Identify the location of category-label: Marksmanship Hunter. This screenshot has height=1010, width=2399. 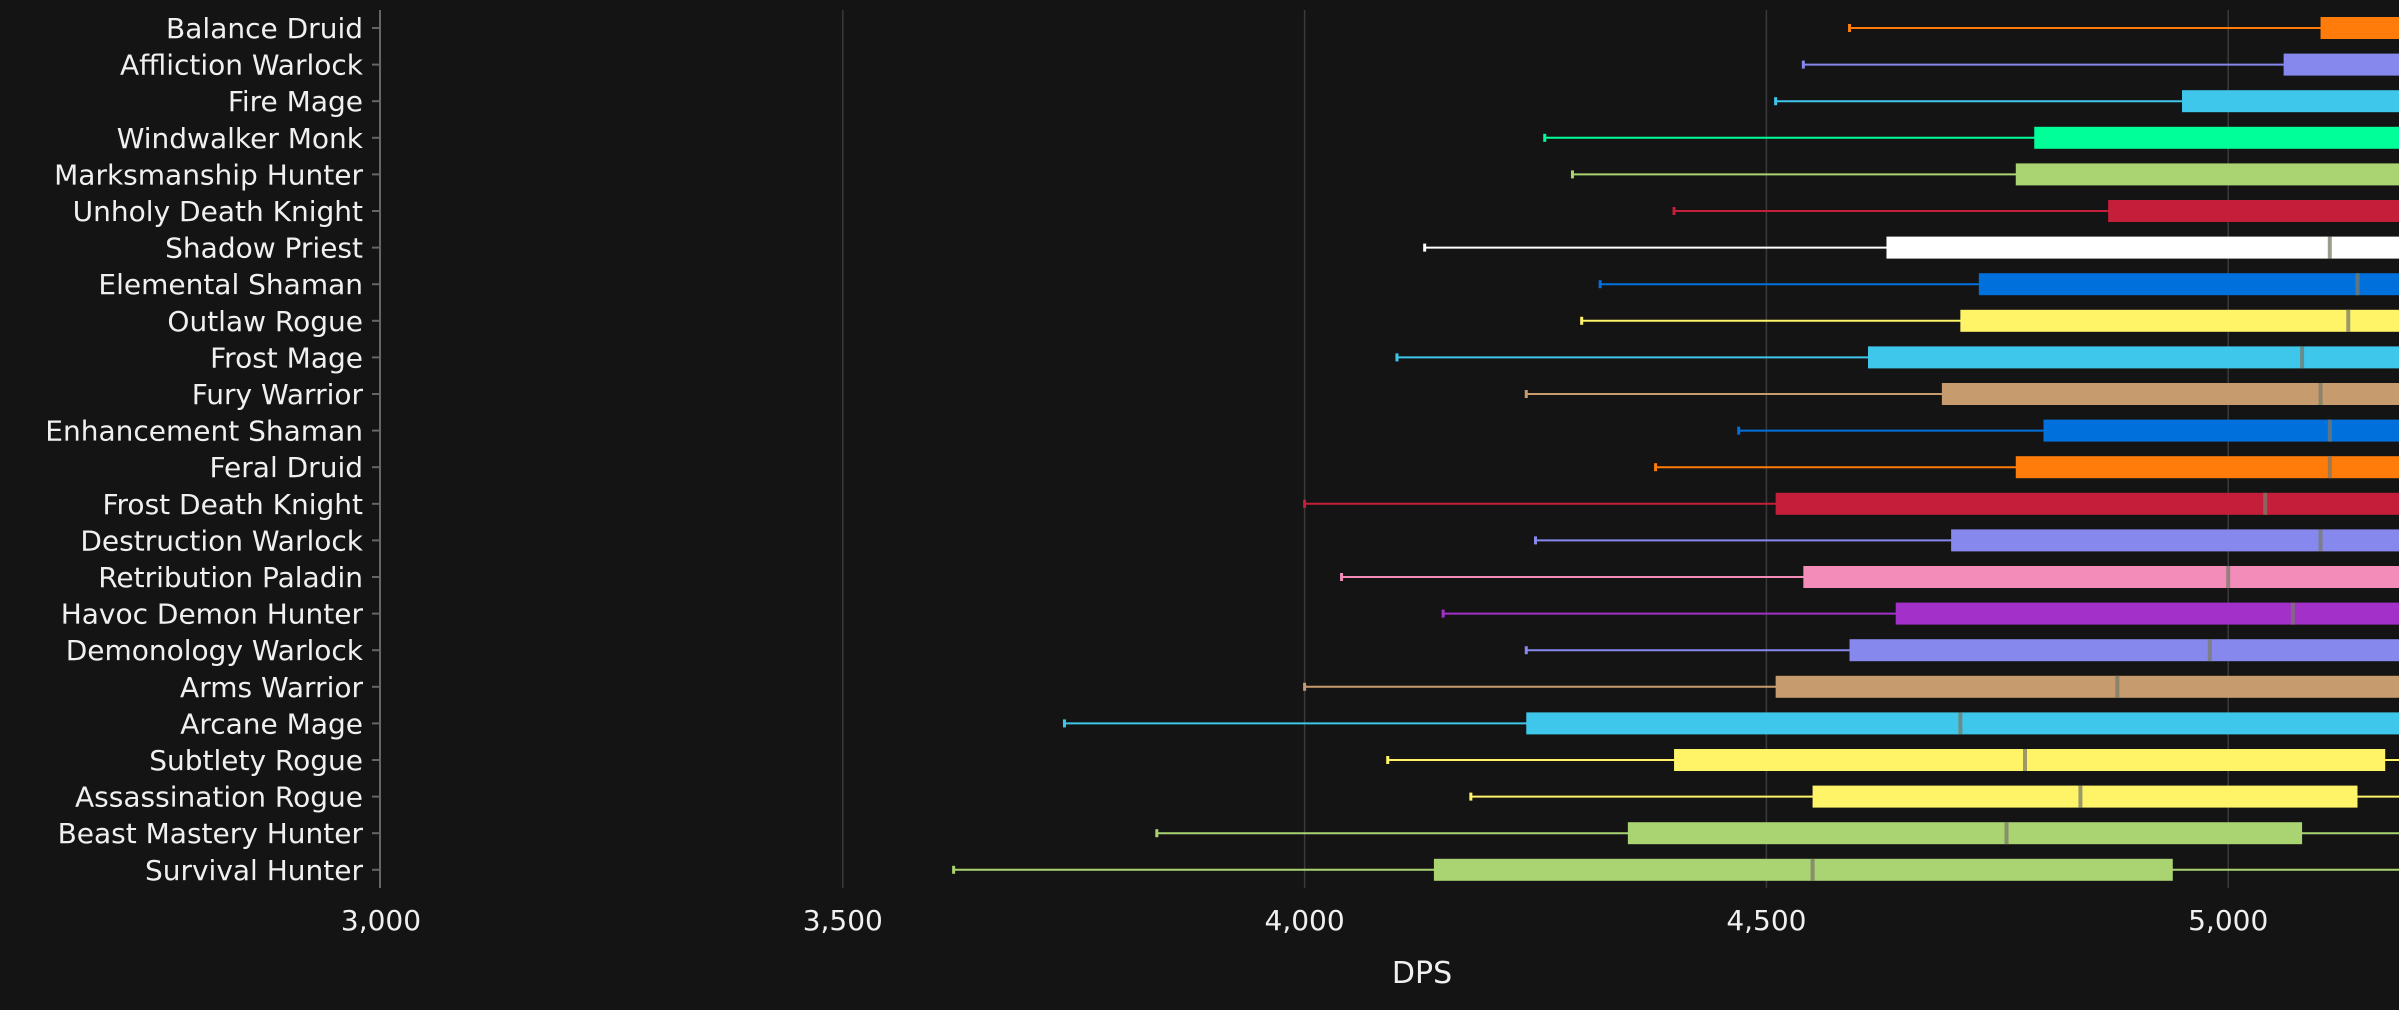
(208, 174).